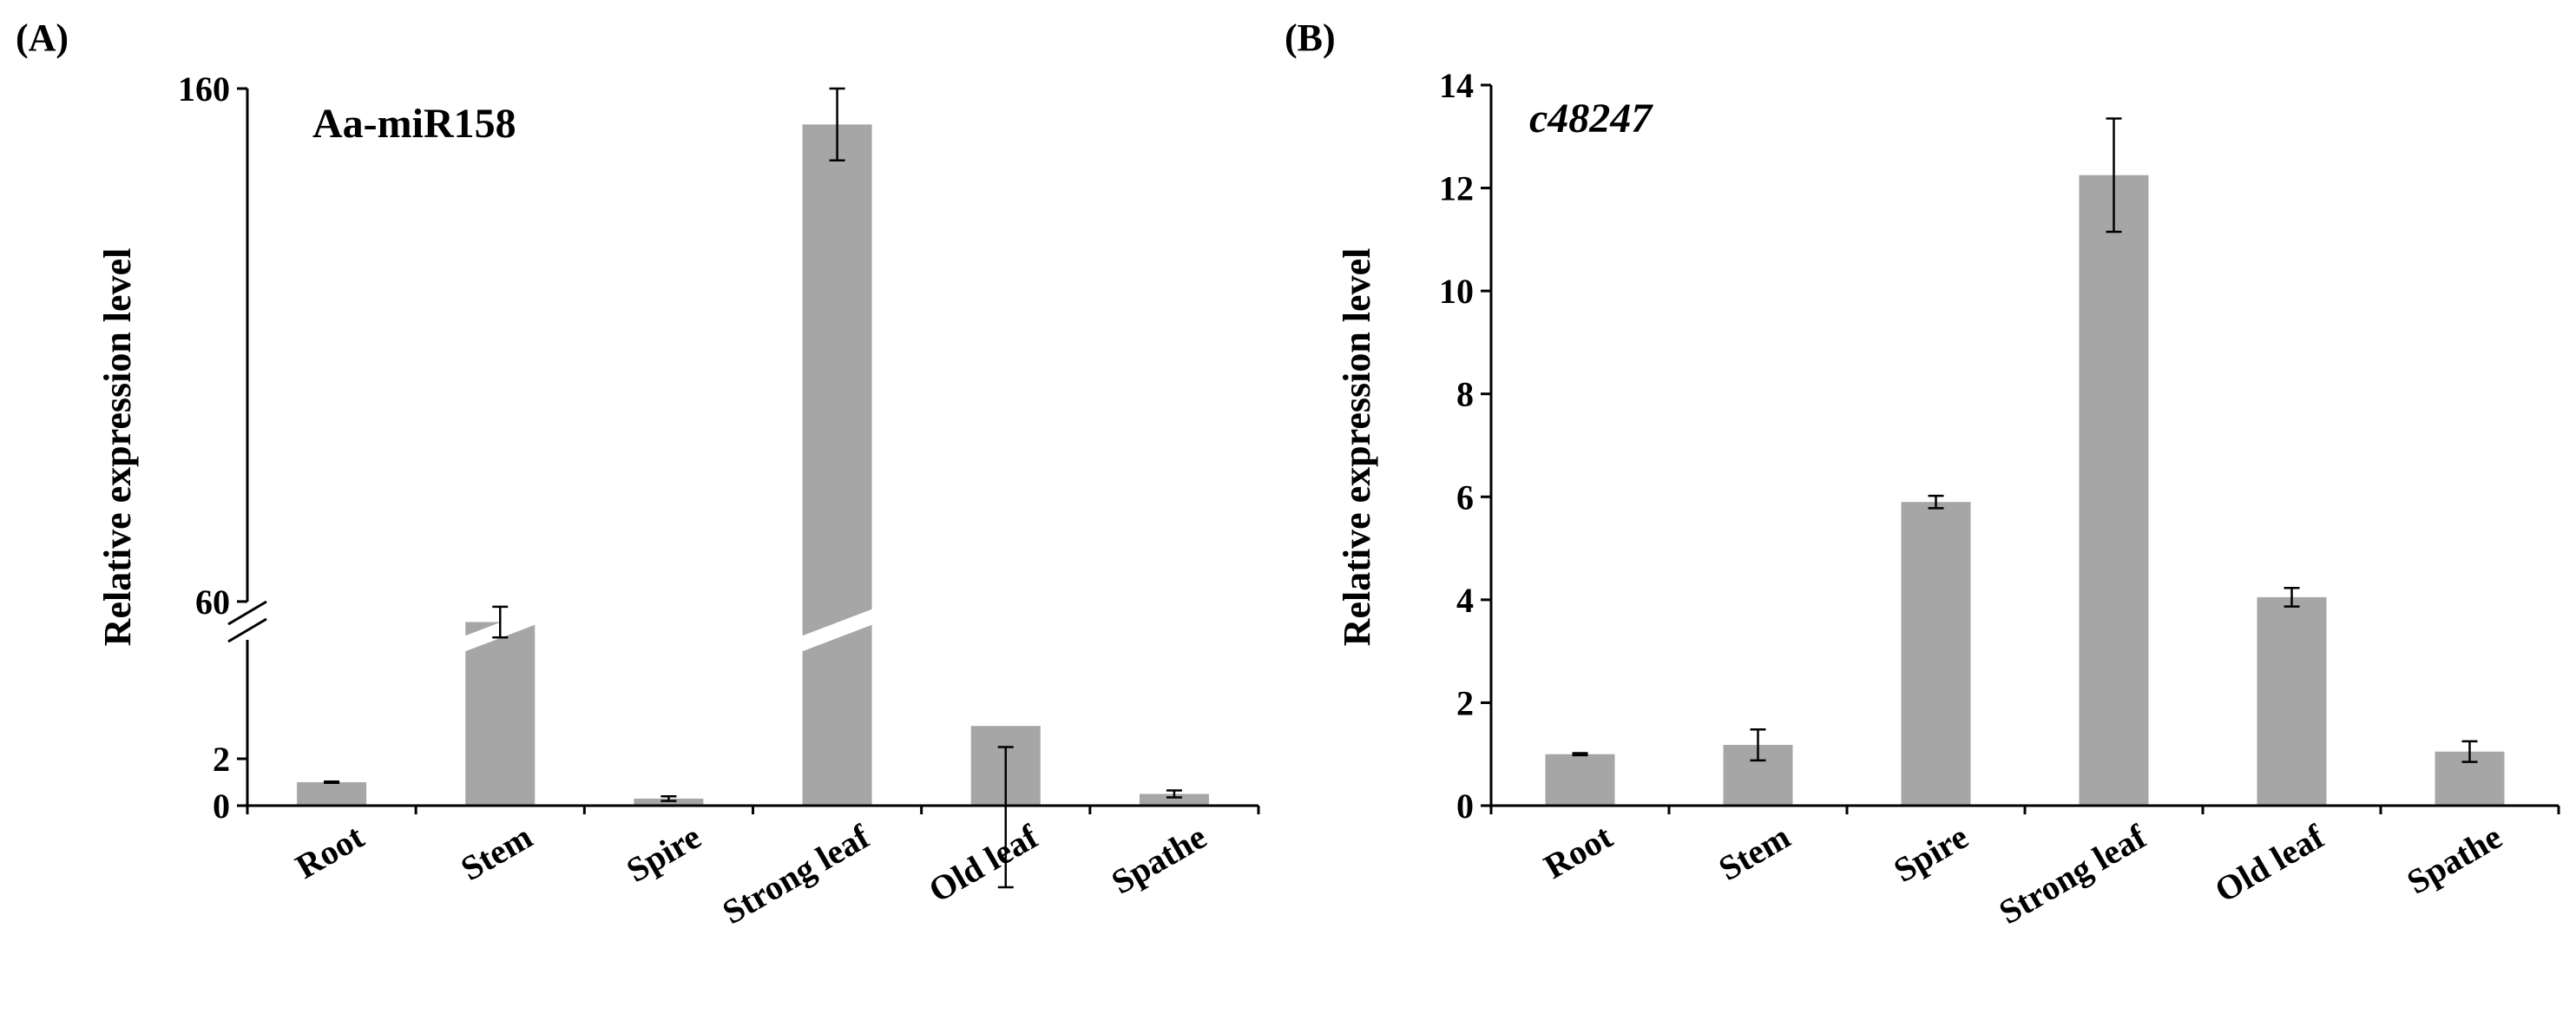  I want to click on y-axis-label-b: Relative expression level, so click(1357, 447).